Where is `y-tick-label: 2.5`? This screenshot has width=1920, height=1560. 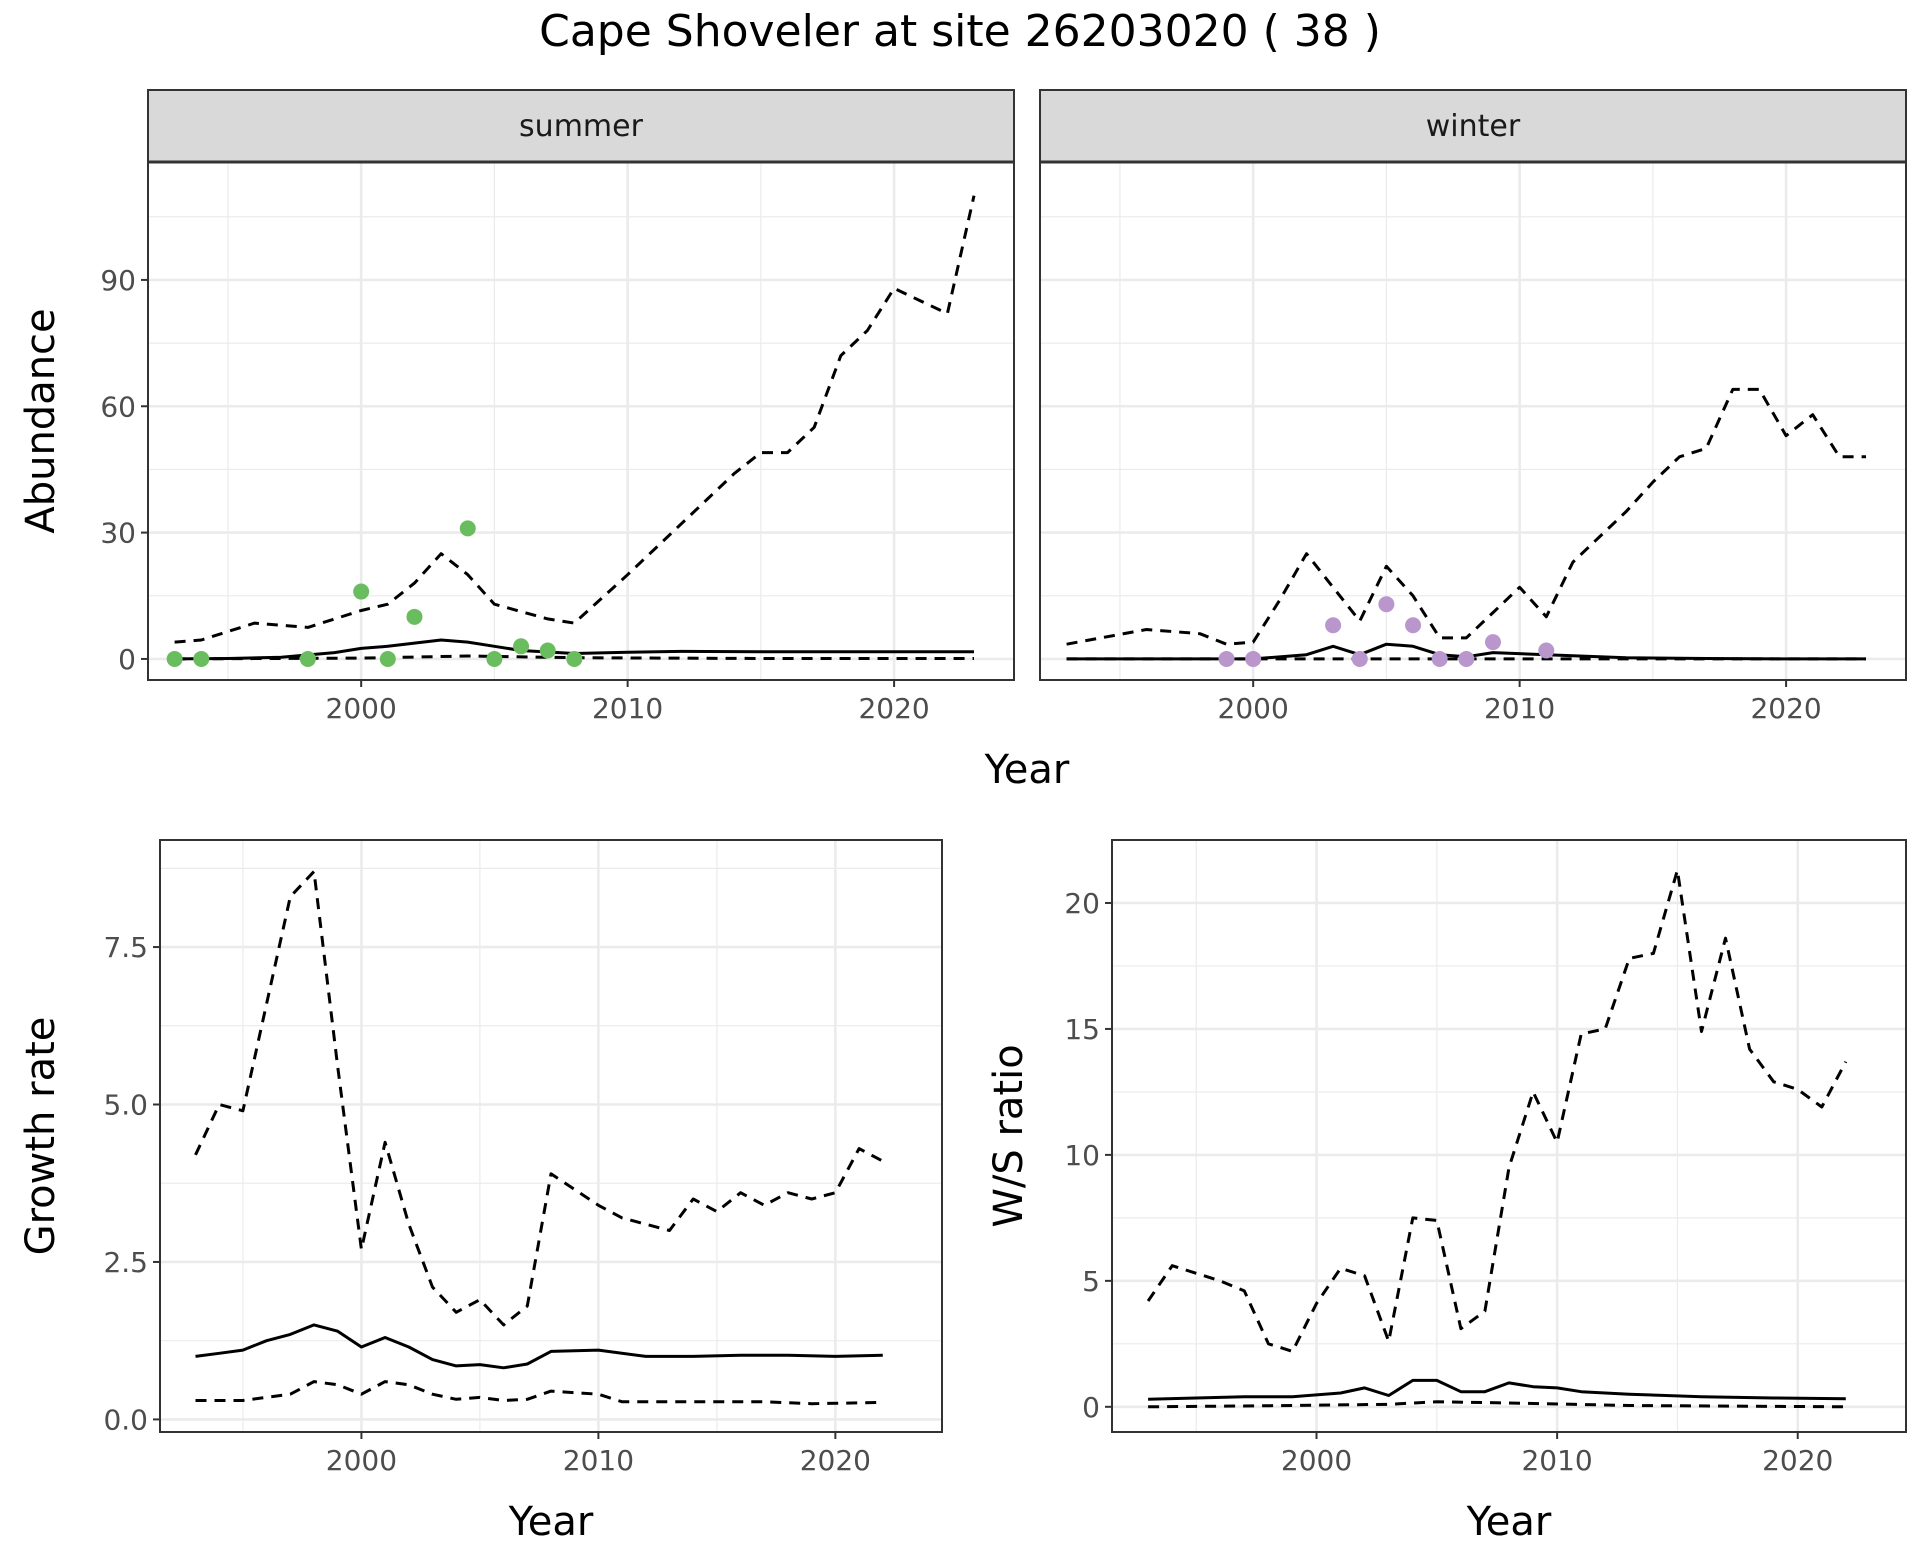
y-tick-label: 2.5 is located at coordinates (125, 1262).